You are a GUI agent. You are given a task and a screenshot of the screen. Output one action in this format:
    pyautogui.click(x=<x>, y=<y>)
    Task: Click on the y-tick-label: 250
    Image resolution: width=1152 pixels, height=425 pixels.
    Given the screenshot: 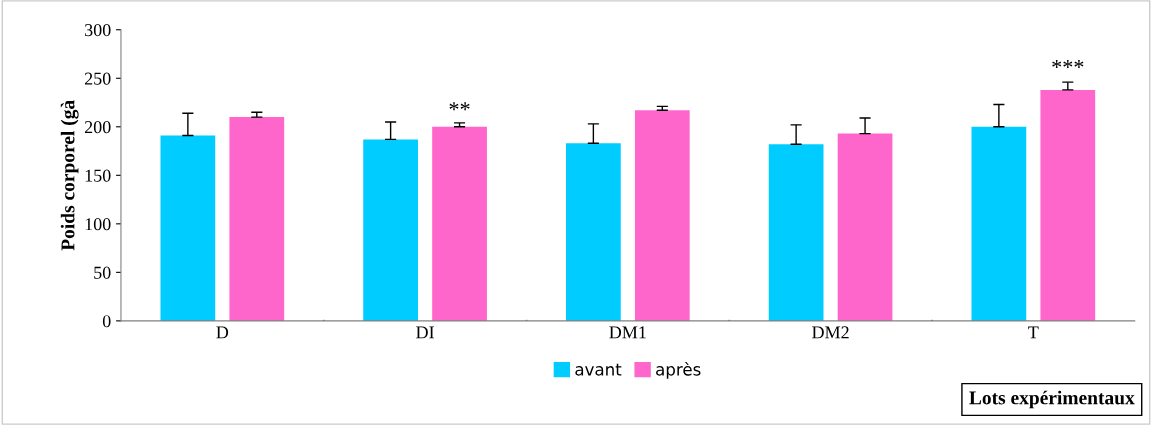 What is the action you would take?
    pyautogui.click(x=97, y=78)
    